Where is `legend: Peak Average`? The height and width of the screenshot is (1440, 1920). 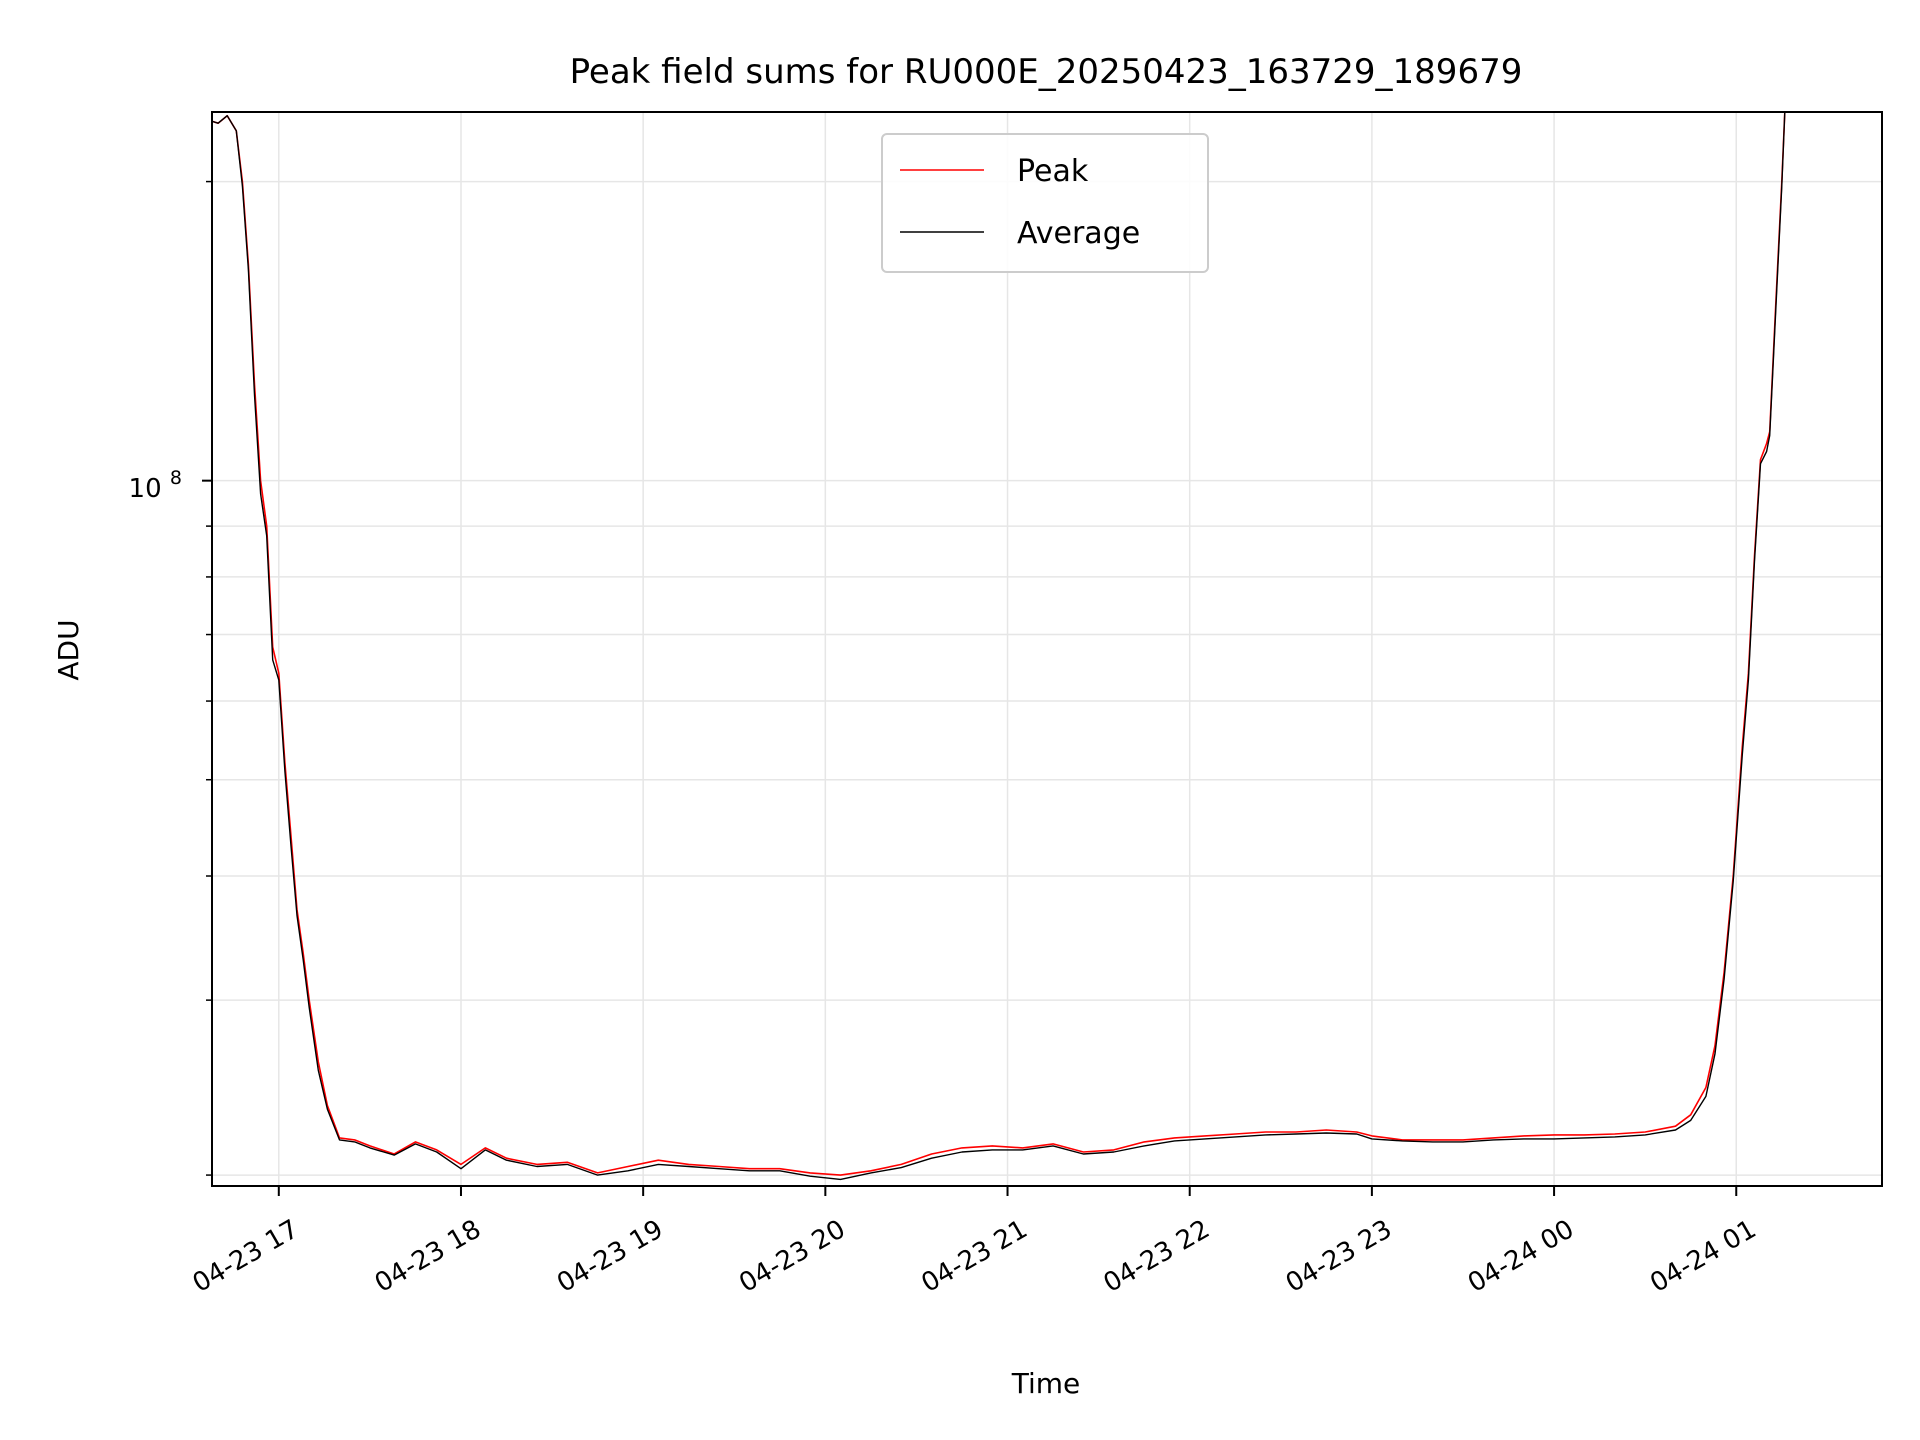 legend: Peak Average is located at coordinates (1045, 203).